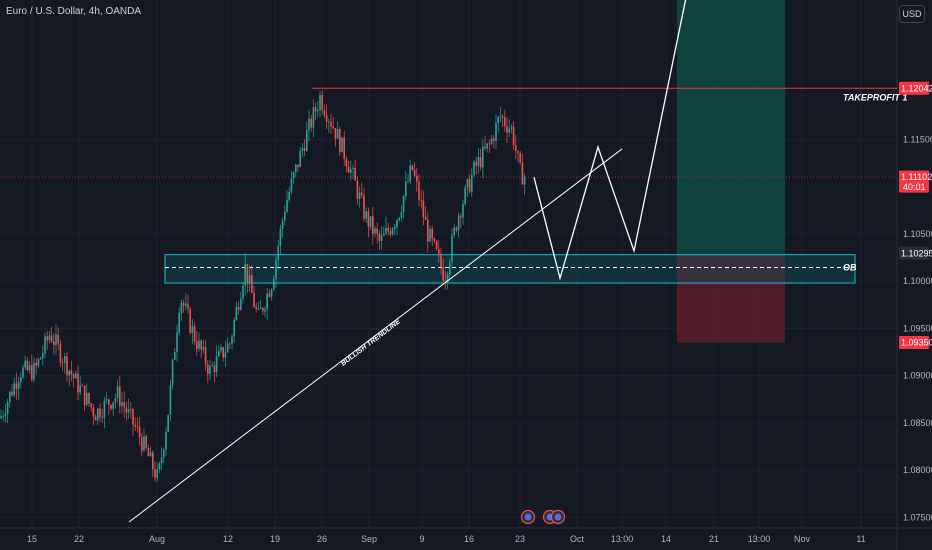  Describe the element at coordinates (421, 539) in the screenshot. I see `x-tick-label: 9` at that location.